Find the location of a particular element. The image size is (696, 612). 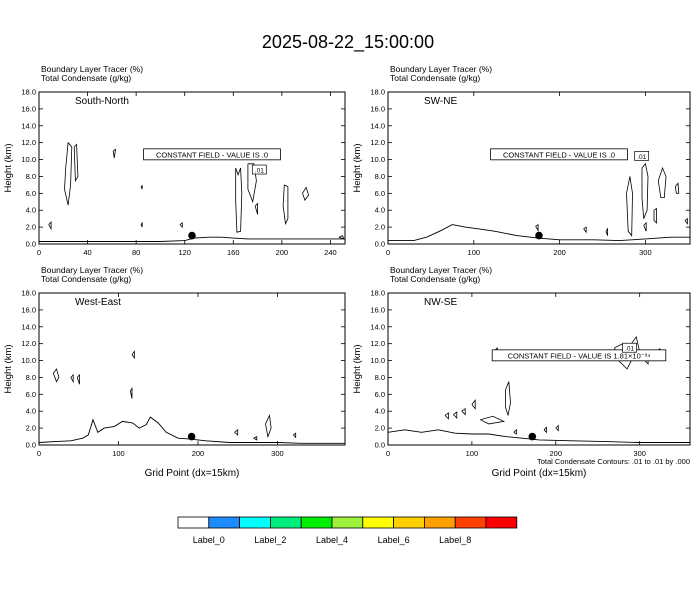

x-tick-label: 160 is located at coordinates (233, 252).